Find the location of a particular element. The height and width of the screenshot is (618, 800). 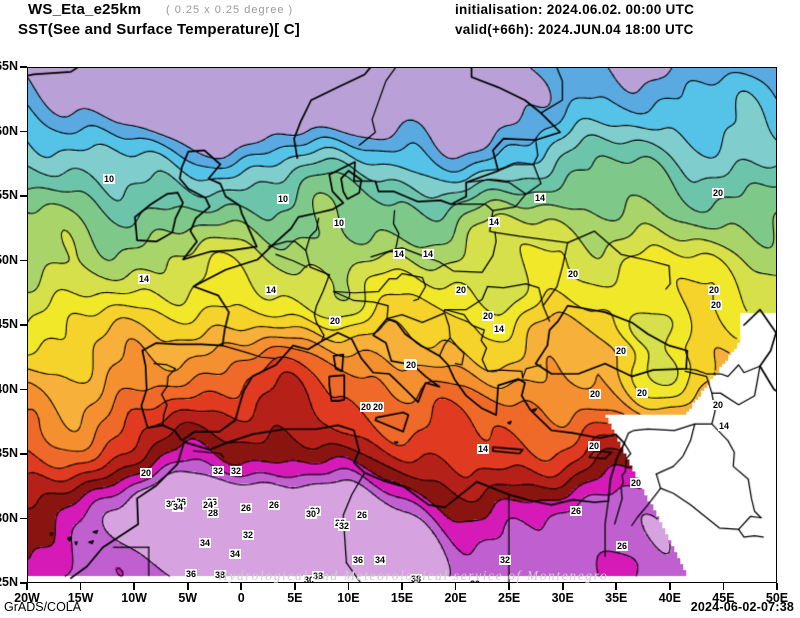

x-axis-label: 35E is located at coordinates (616, 598).